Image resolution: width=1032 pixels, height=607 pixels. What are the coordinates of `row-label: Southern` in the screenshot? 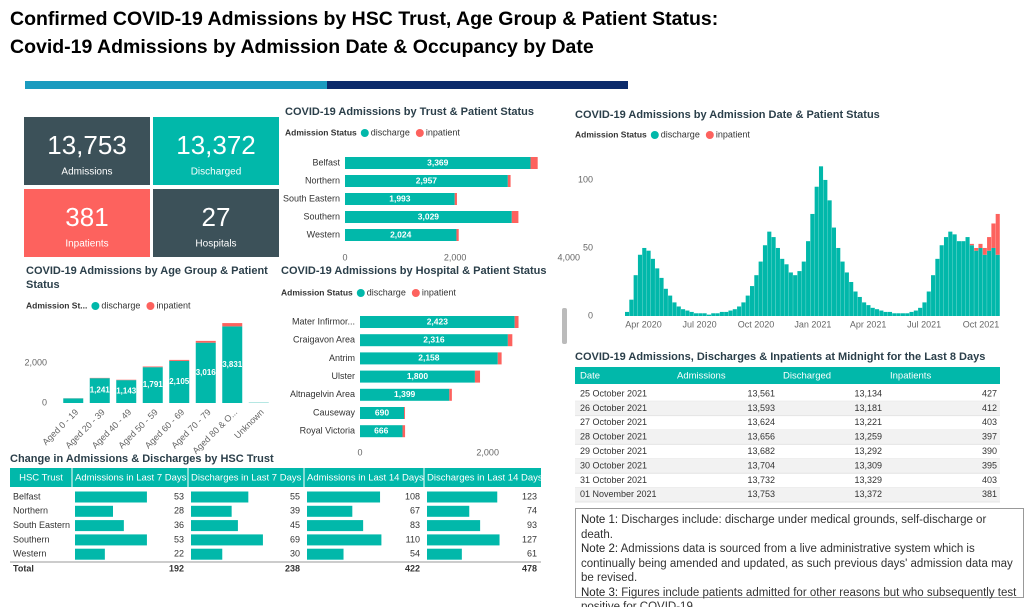 It's located at (31, 539).